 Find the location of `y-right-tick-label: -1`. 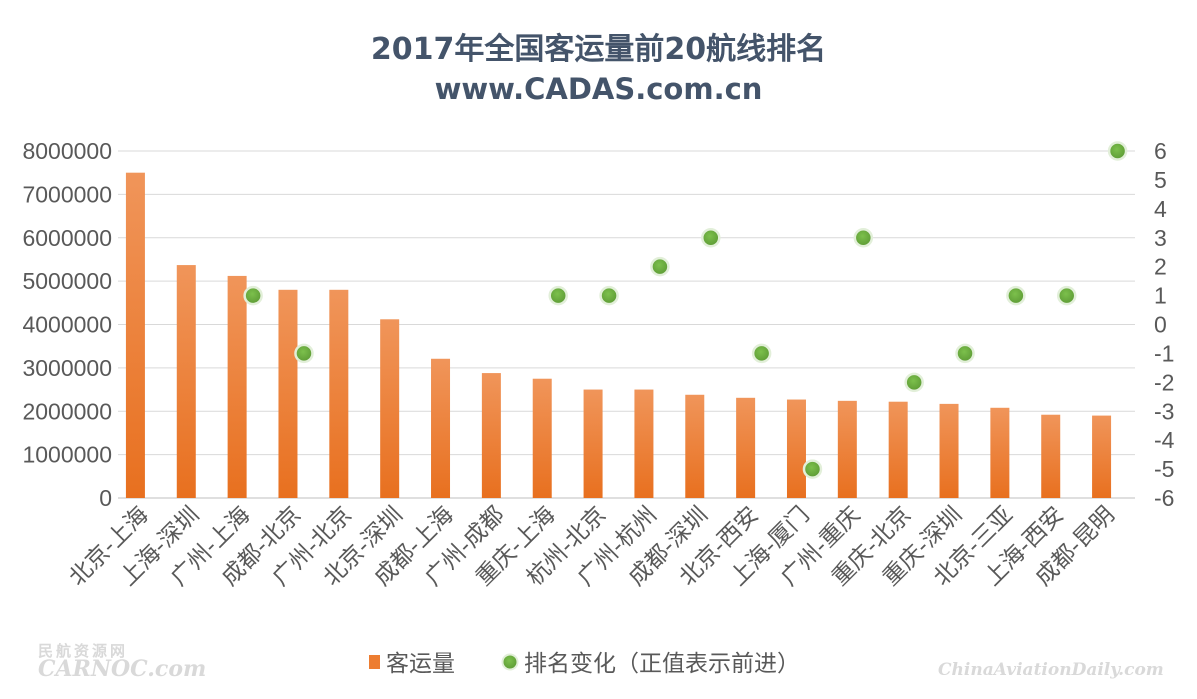

y-right-tick-label: -1 is located at coordinates (1164, 353).